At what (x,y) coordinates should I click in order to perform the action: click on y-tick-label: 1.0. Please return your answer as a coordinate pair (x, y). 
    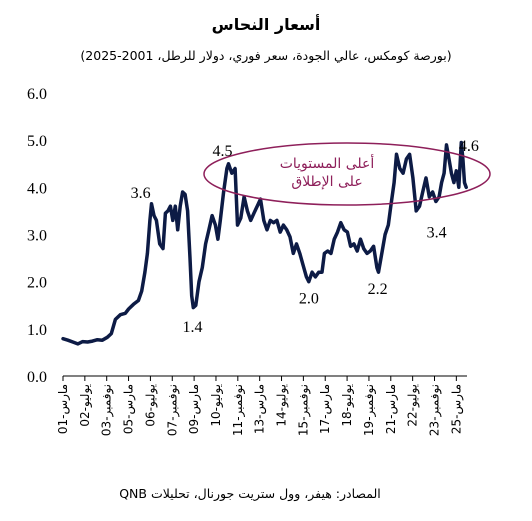
    Looking at the image, I should click on (37, 330).